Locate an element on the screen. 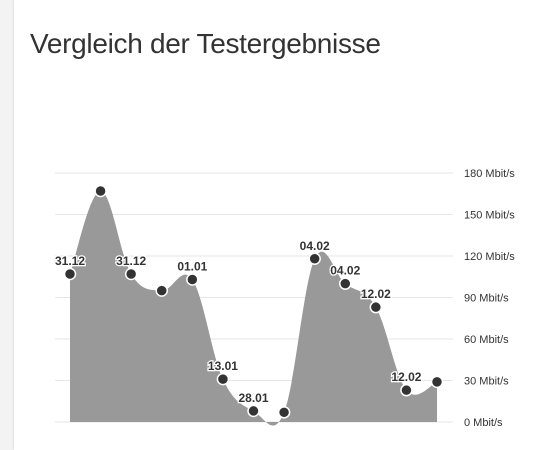 The width and height of the screenshot is (550, 450). y-tick-label: 30 Mbit/s is located at coordinates (486, 382).